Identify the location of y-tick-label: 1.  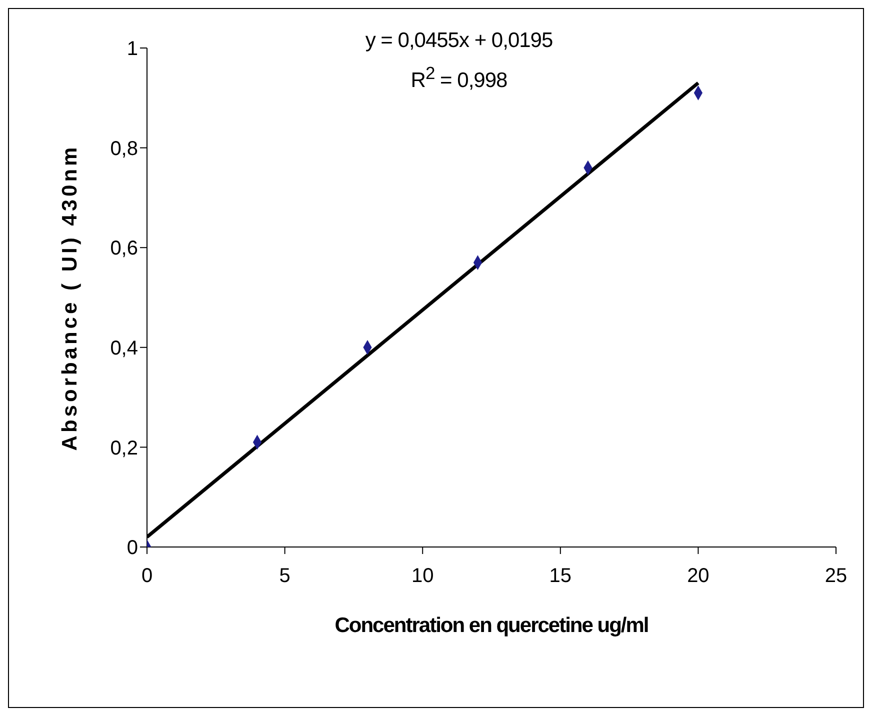
(132, 49).